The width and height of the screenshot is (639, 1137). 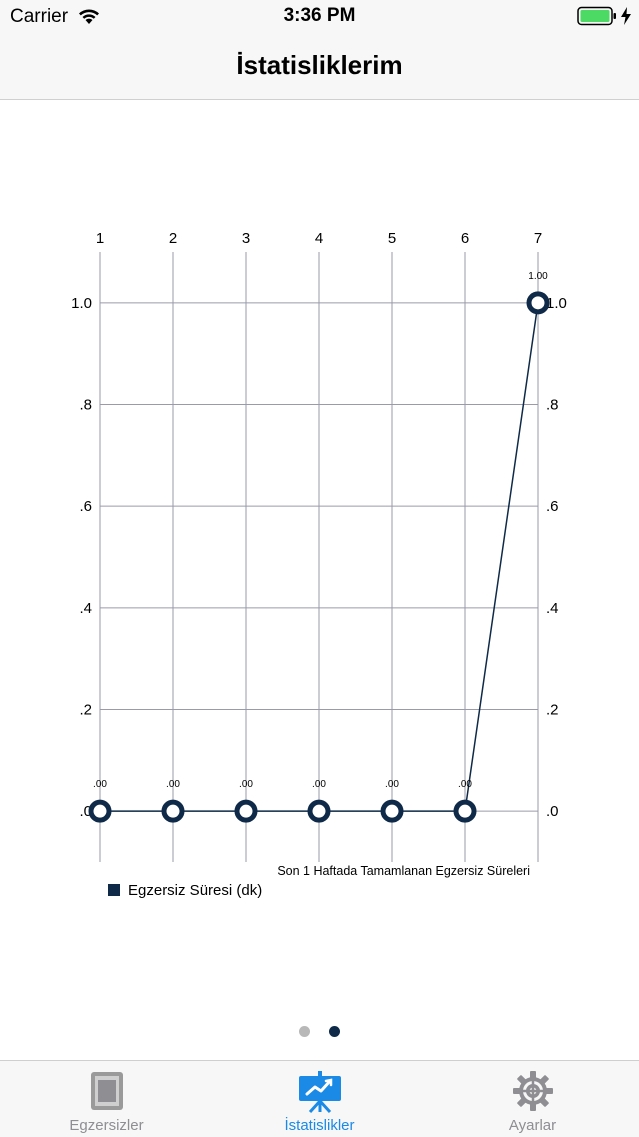 I want to click on tab-ayarlar: Ayarlar, so click(x=532, y=1099).